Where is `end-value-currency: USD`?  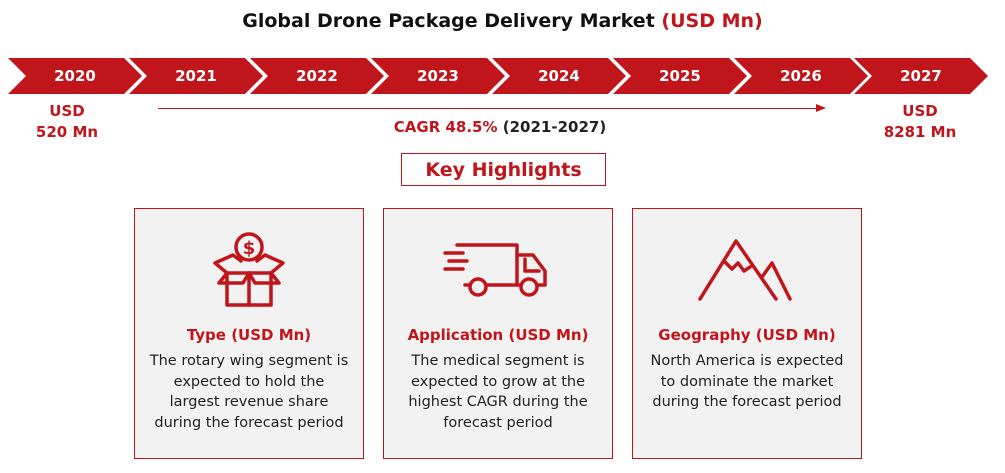 end-value-currency: USD is located at coordinates (920, 111).